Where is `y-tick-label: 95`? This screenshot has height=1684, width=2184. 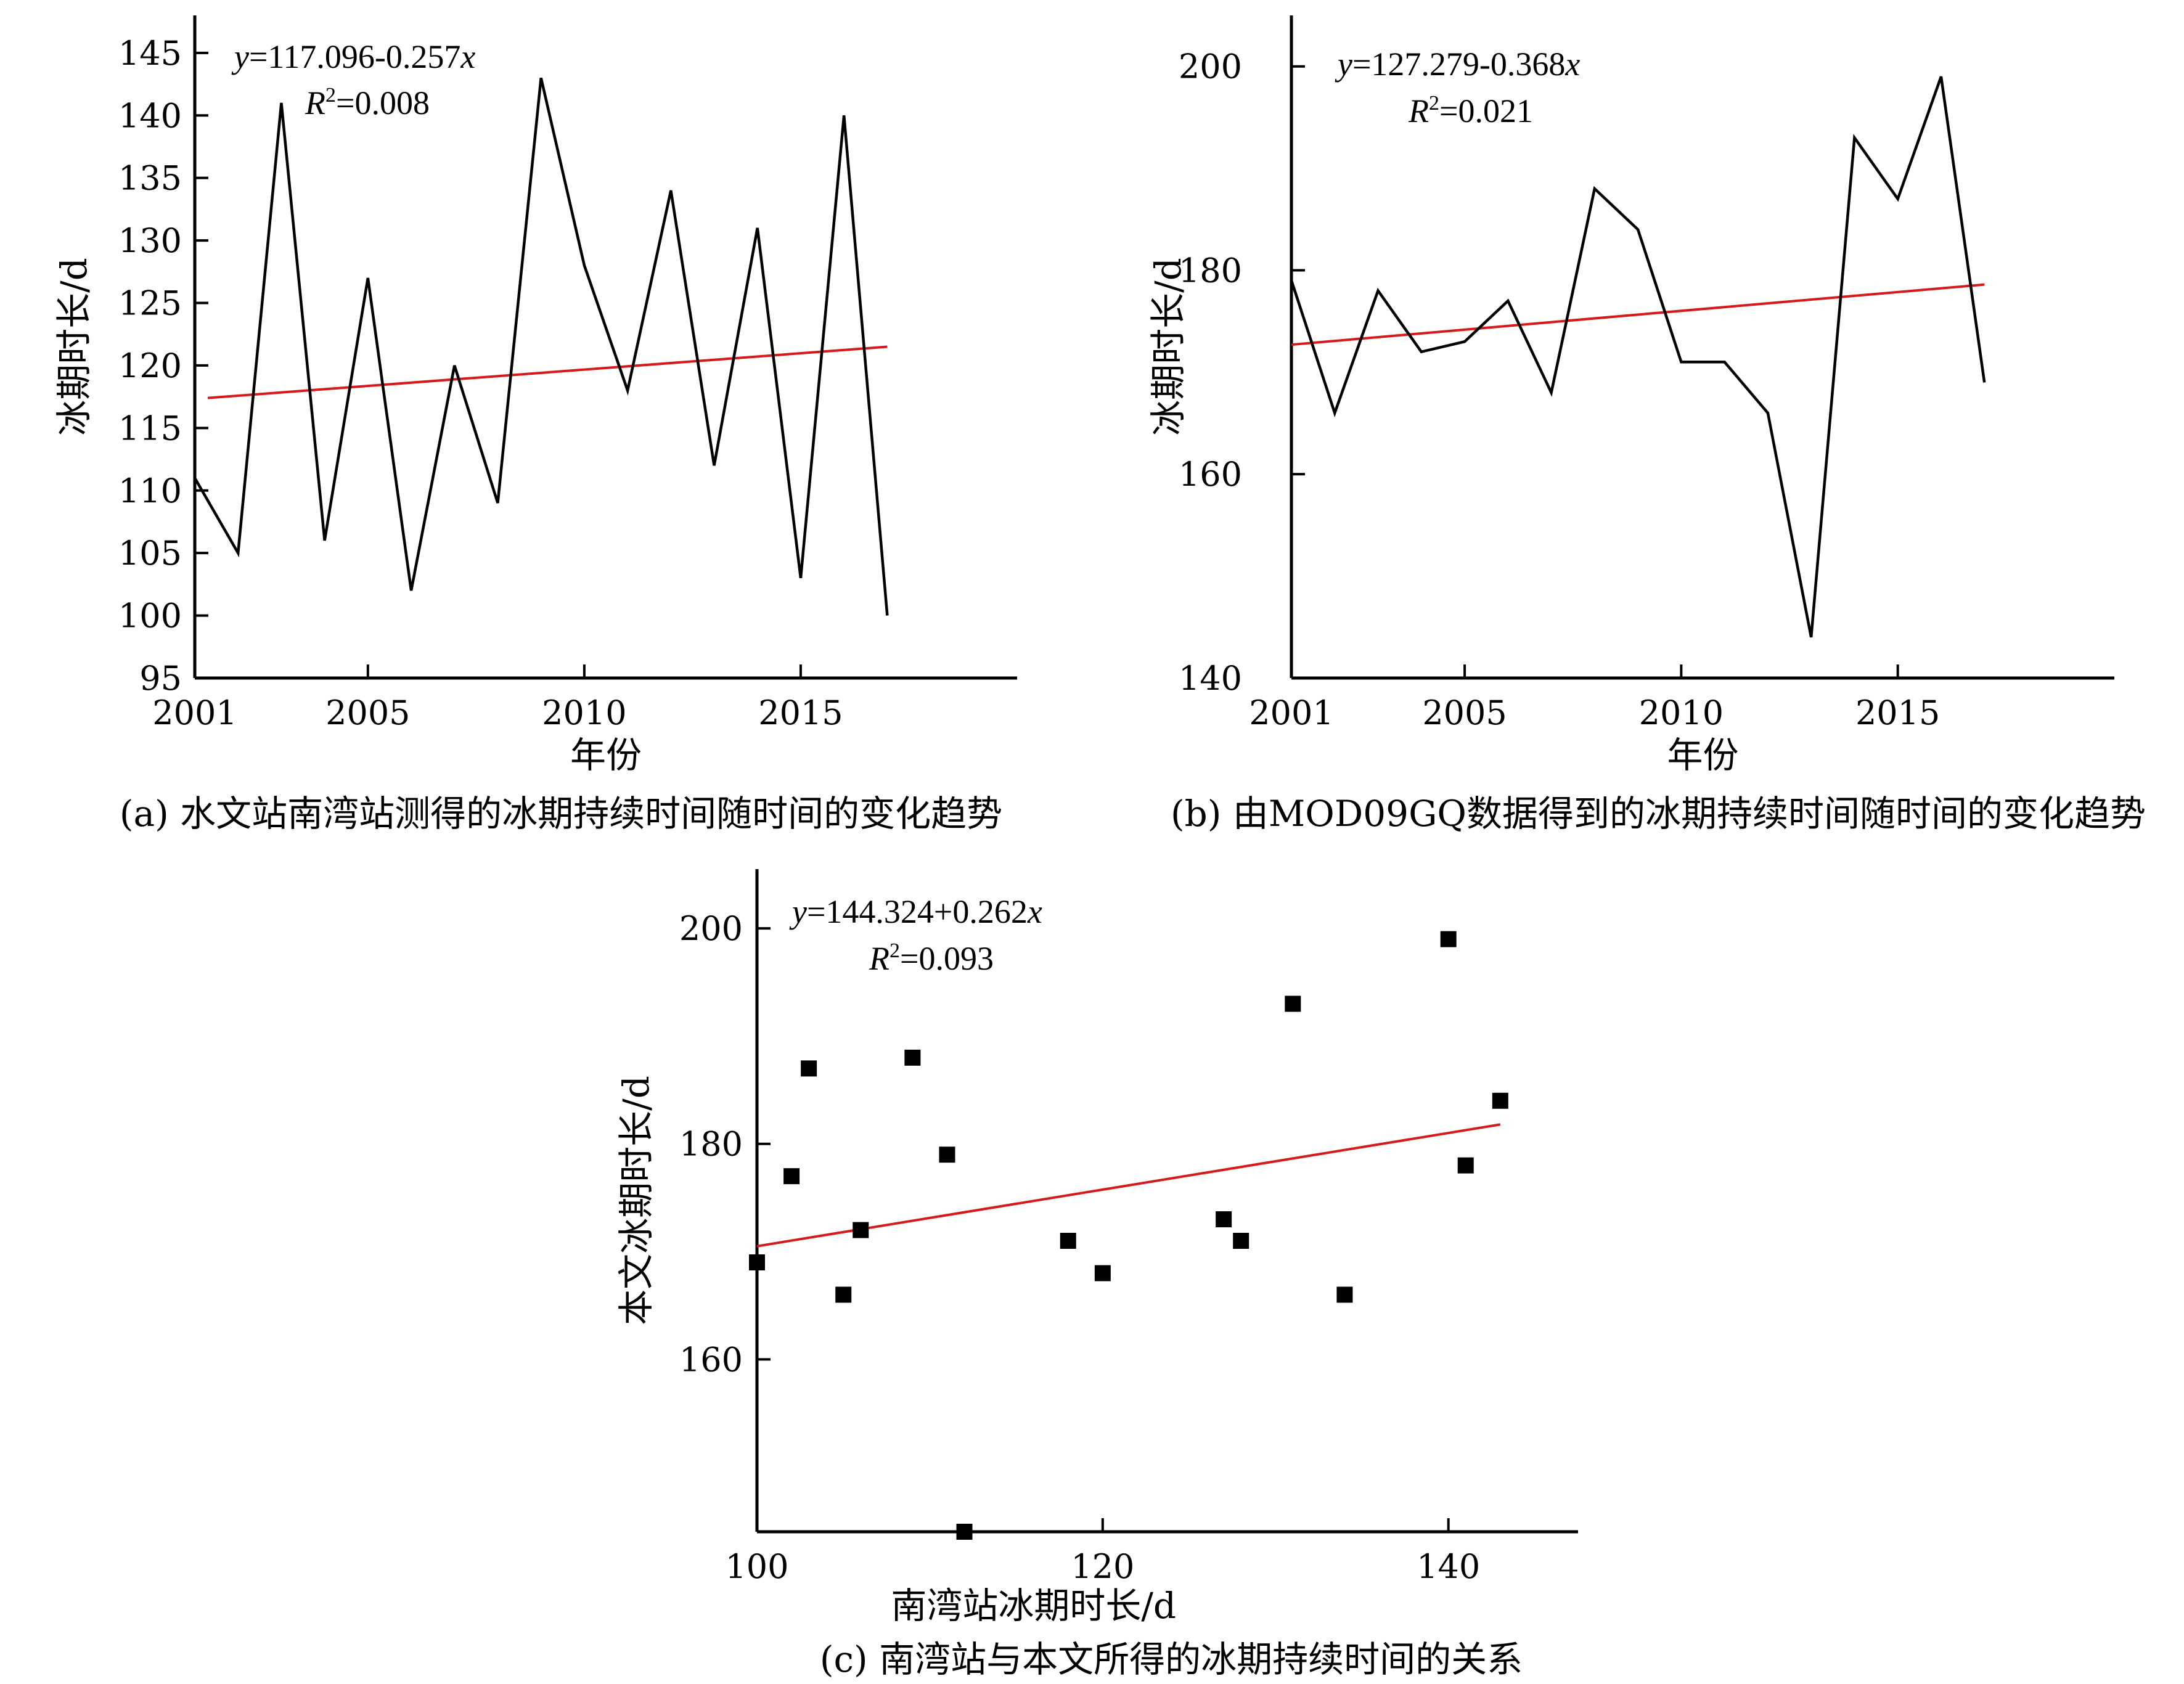
y-tick-label: 95 is located at coordinates (160, 679).